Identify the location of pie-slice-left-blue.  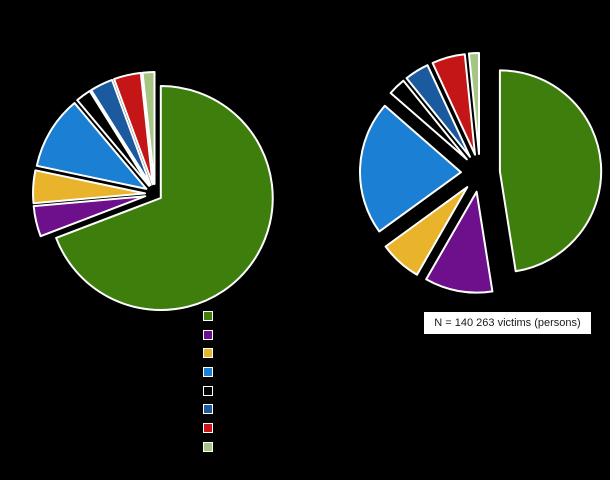
(91, 146).